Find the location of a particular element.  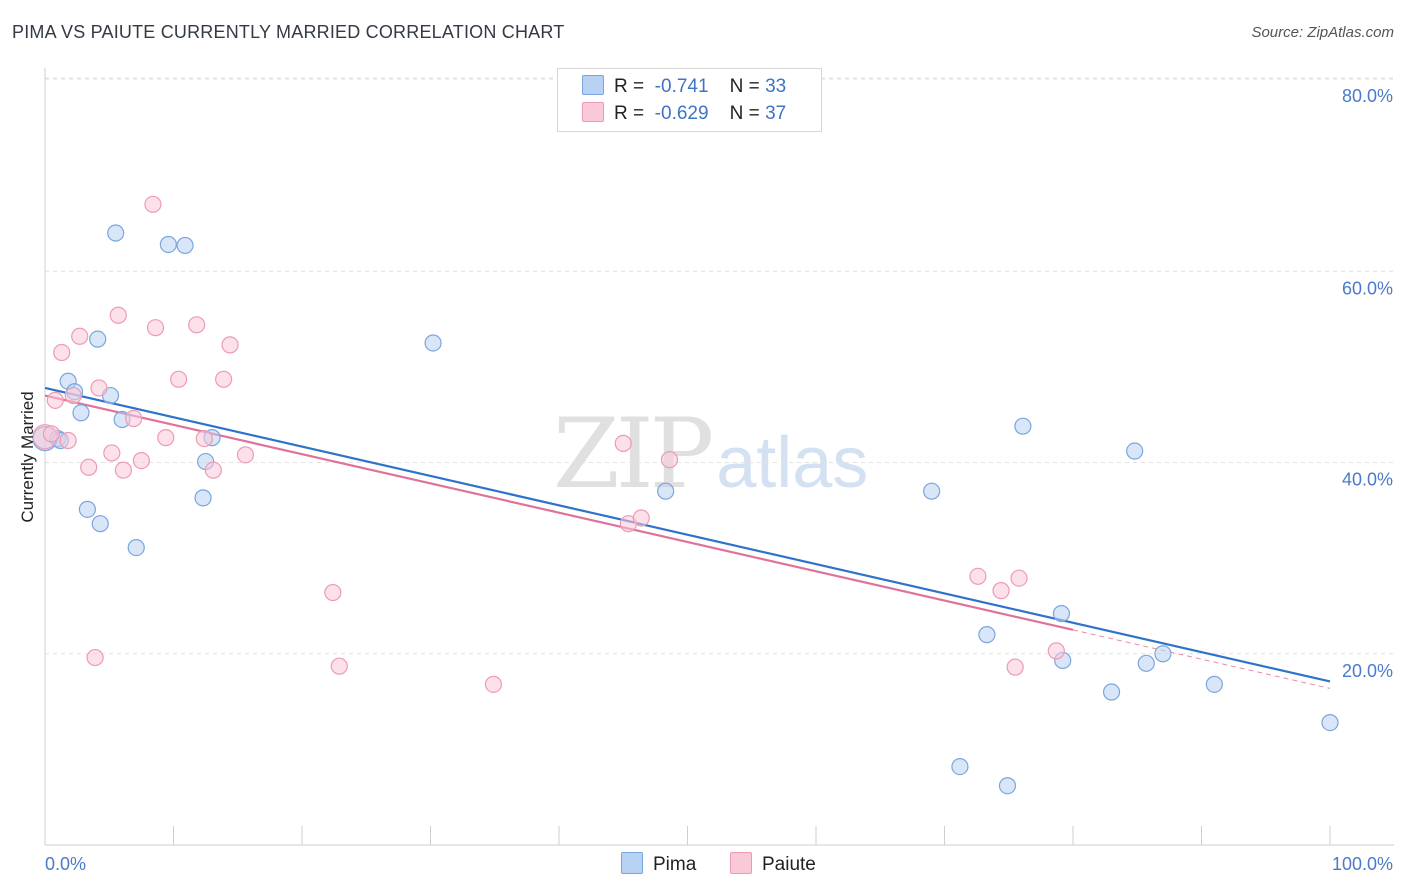

bottom-legend-pima-label: Pima is located at coordinates (675, 864).